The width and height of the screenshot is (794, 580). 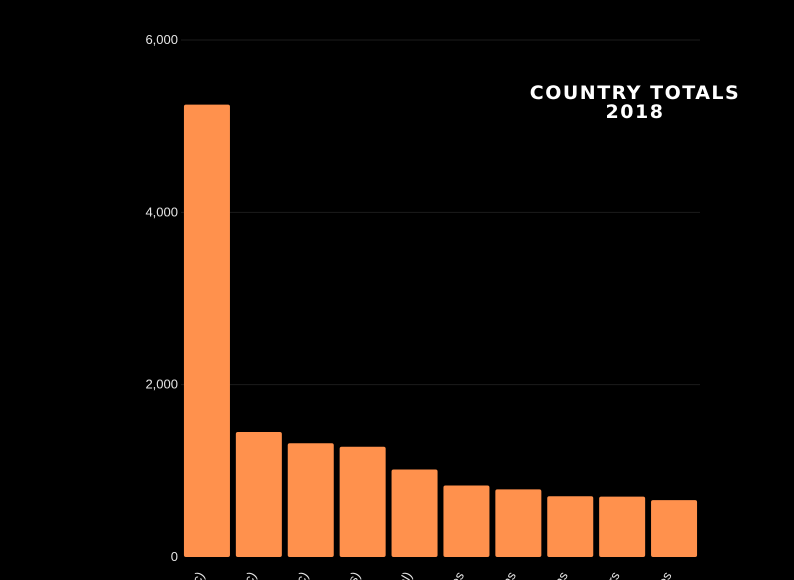 What do you see at coordinates (403, 574) in the screenshot?
I see `x-tick-label: ntal)` at bounding box center [403, 574].